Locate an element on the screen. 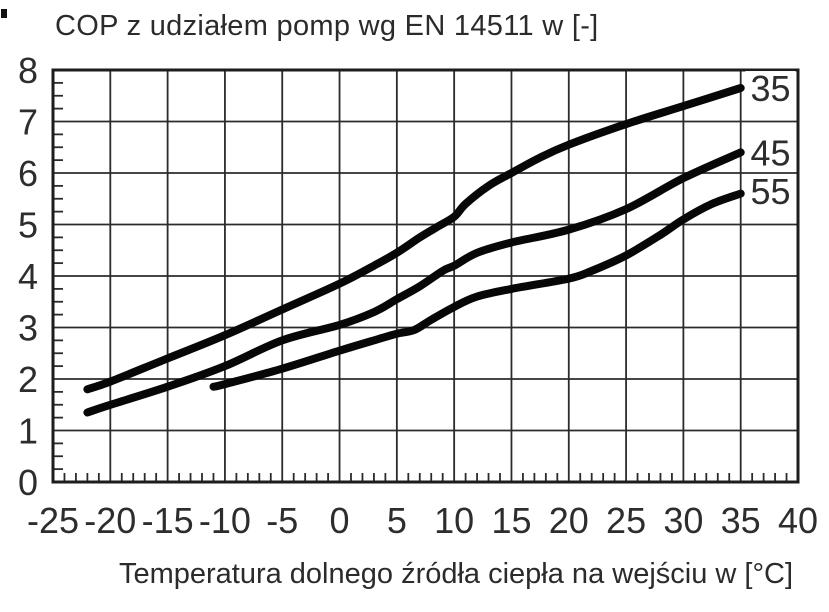  x-tick-label: 15 is located at coordinates (511, 520).